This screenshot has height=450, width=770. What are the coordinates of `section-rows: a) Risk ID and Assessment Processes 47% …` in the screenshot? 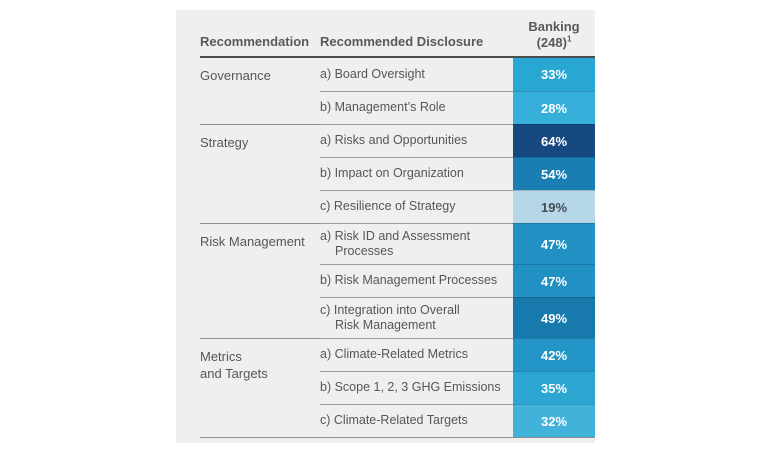 It's located at (457, 280).